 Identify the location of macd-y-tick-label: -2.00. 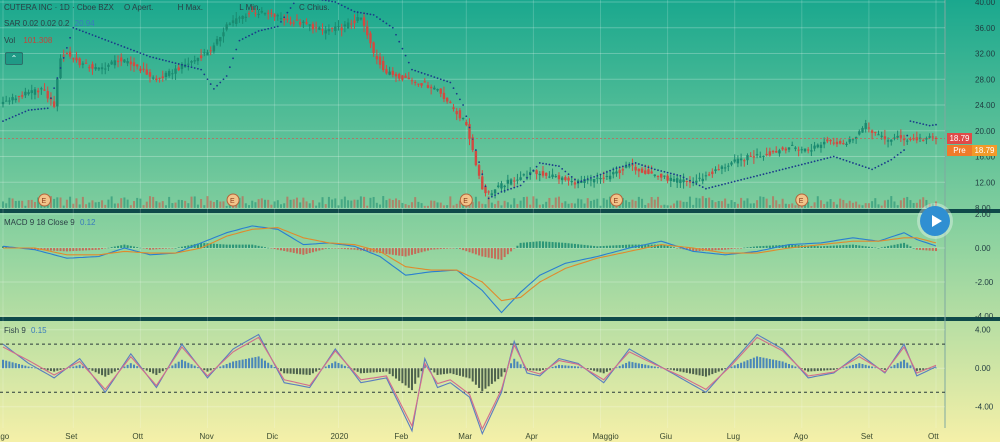
(984, 282).